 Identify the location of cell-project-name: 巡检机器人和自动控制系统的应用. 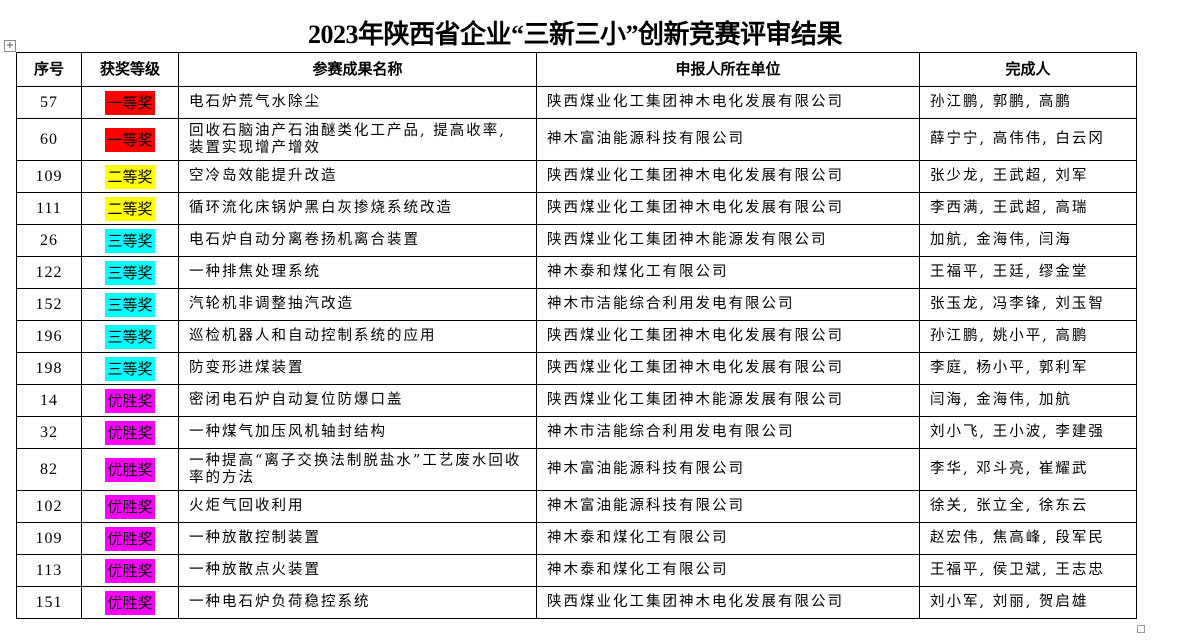
(357, 336).